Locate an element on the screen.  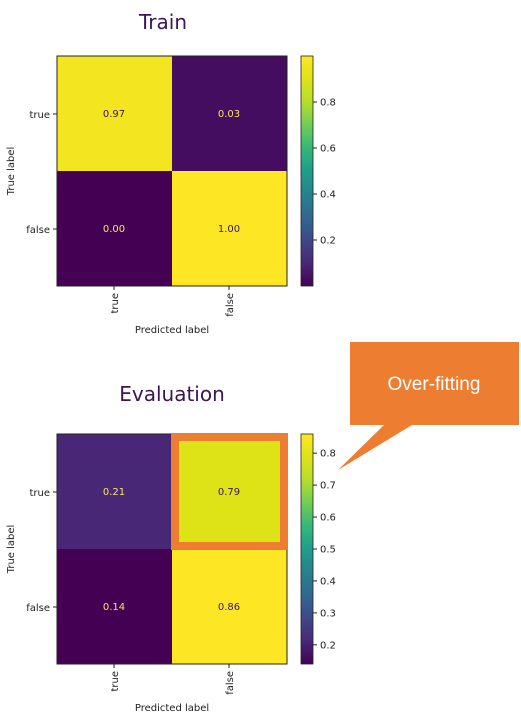
overfitting-highlight-box is located at coordinates (229, 491).